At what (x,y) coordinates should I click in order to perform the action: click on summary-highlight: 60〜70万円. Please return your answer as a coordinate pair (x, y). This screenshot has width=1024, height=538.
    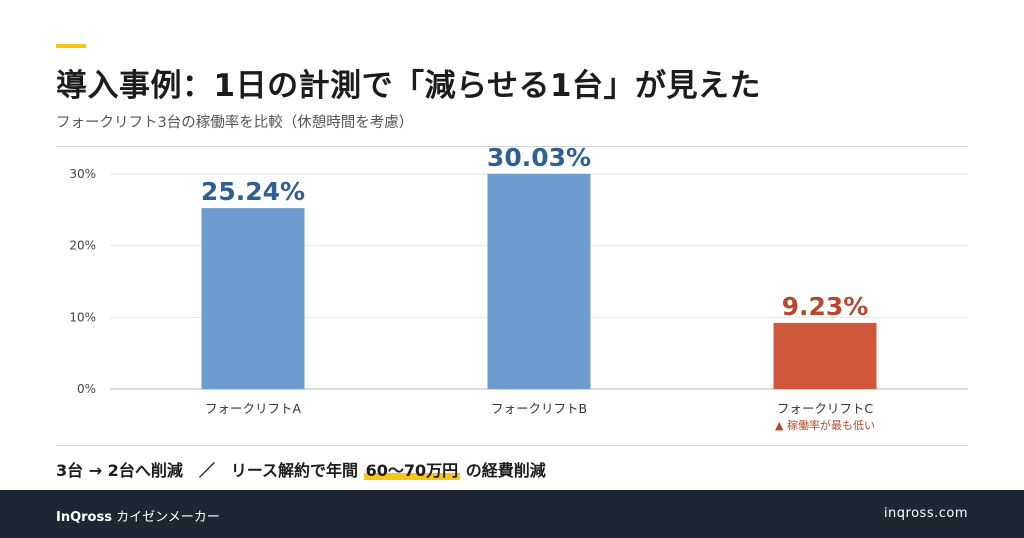
    Looking at the image, I should click on (412, 470).